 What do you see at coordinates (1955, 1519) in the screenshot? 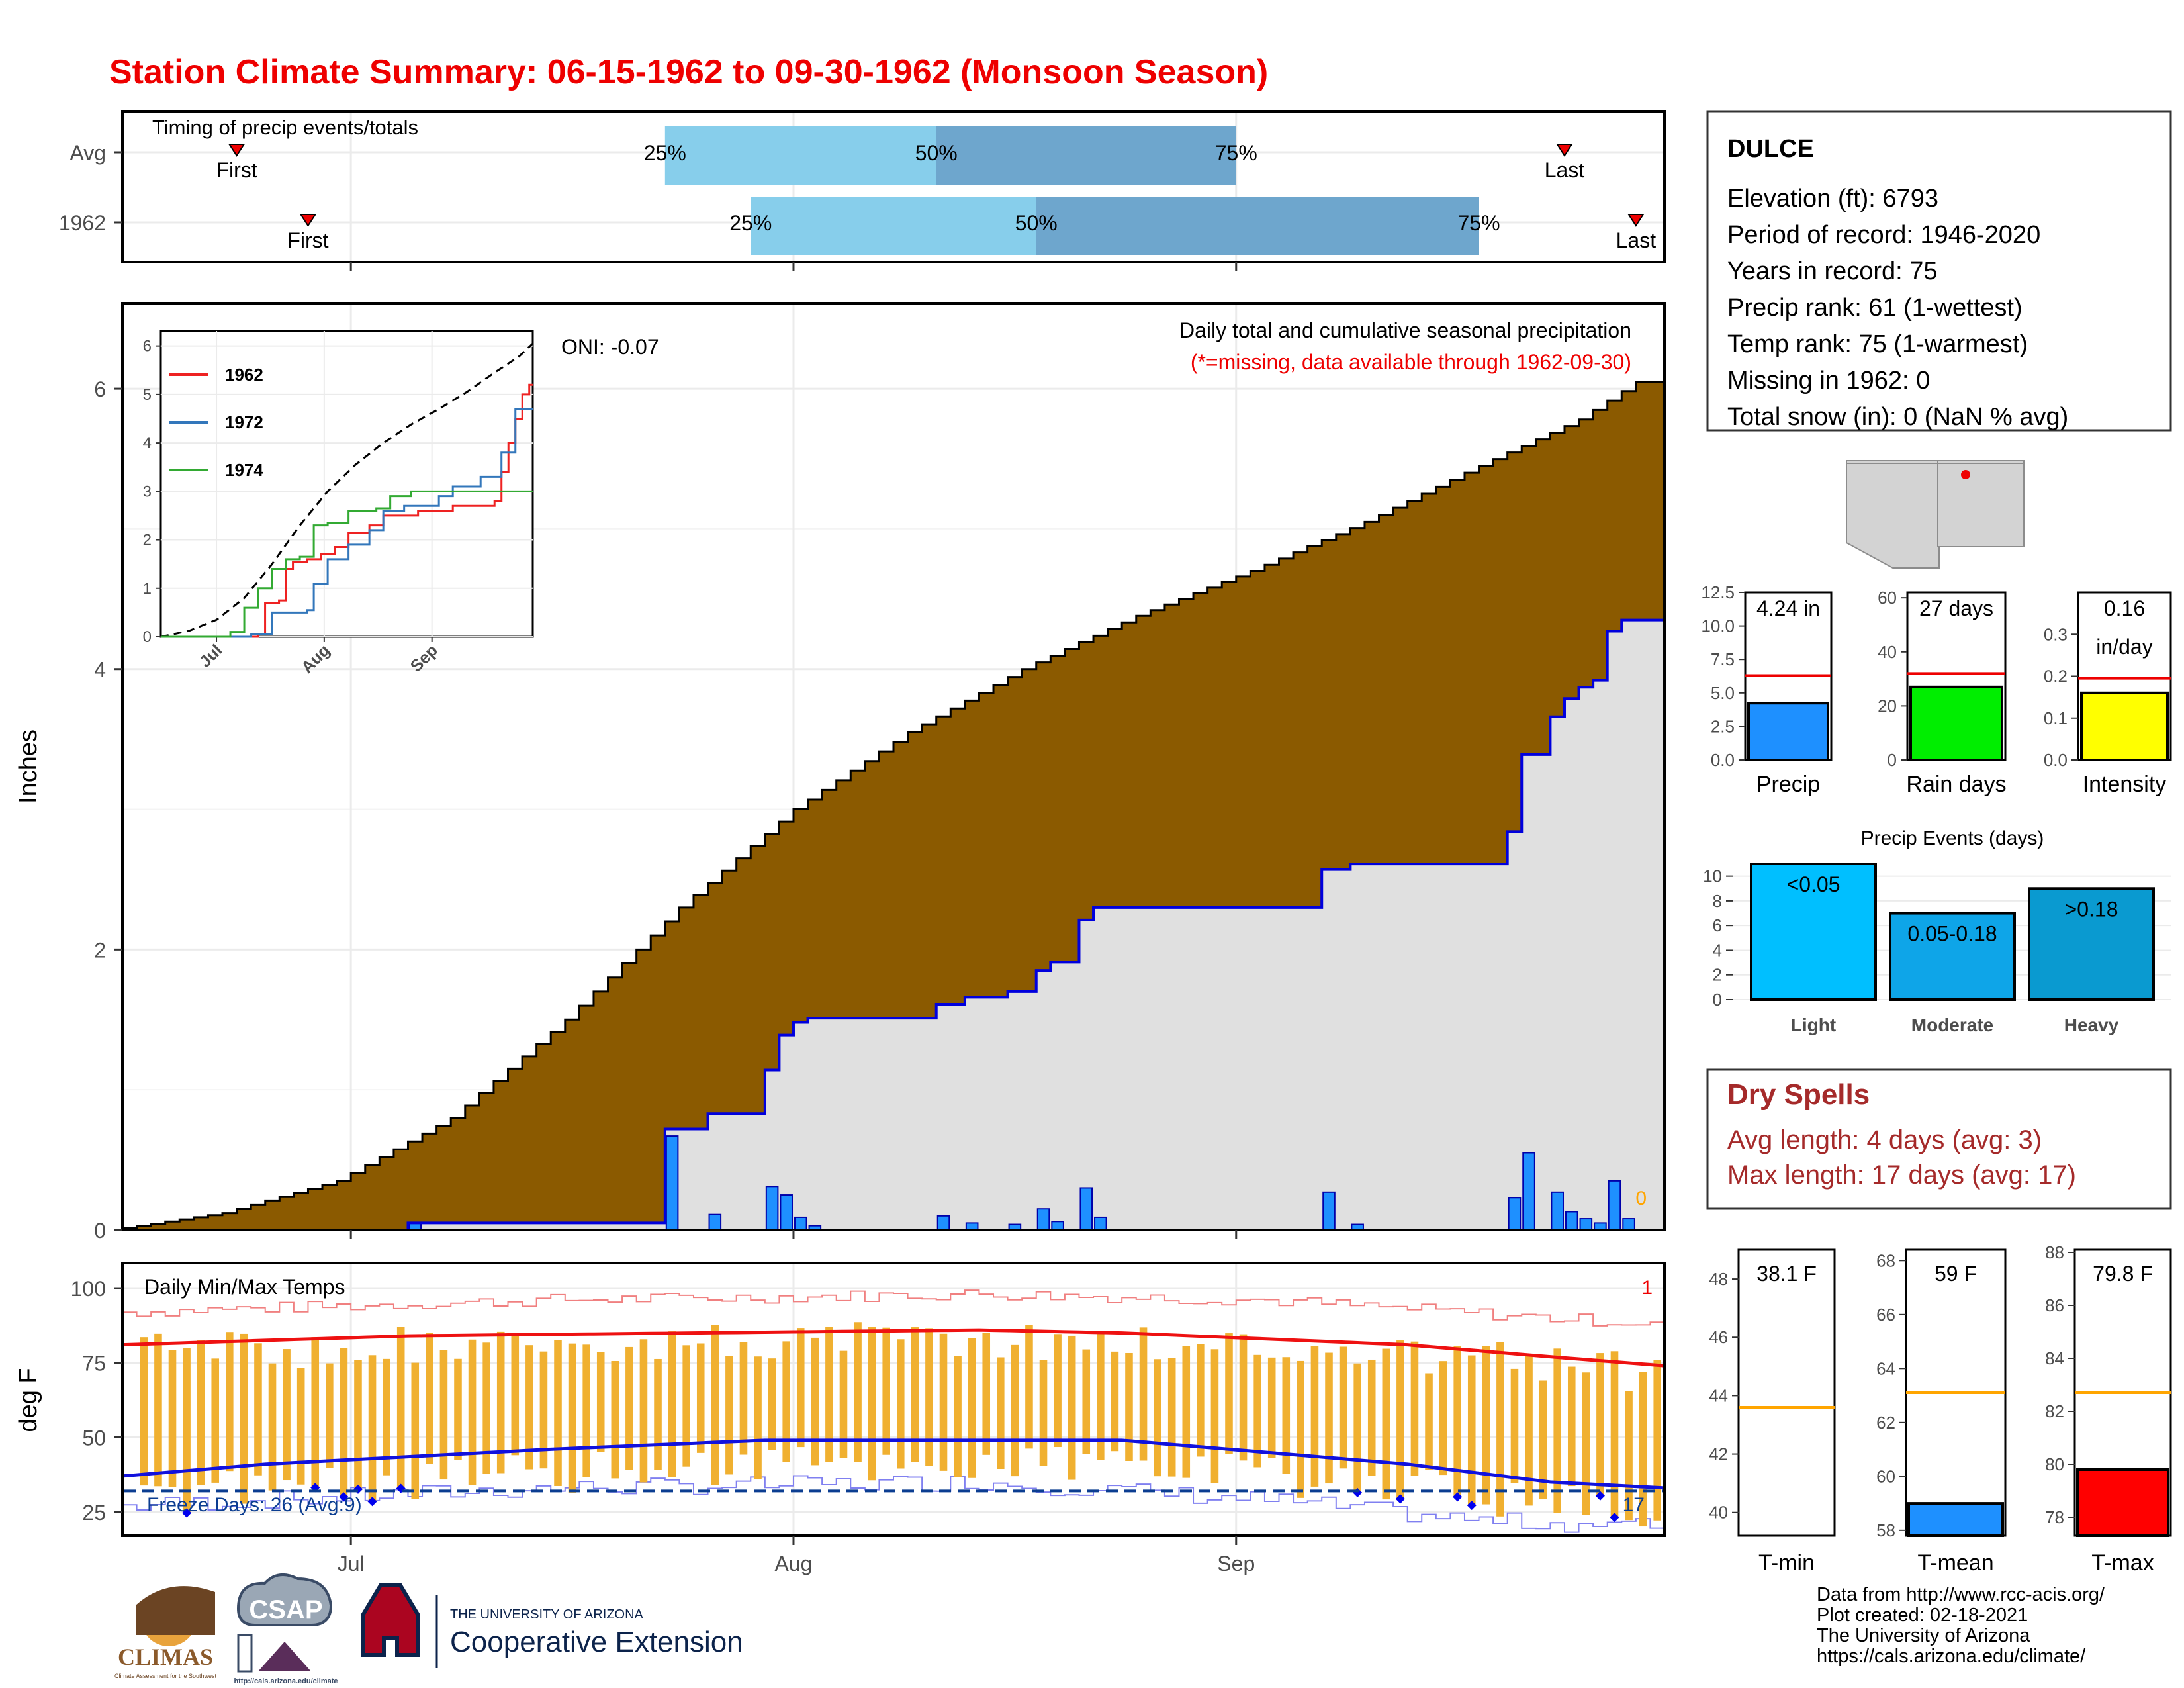
I see `temp-summary-bar-T-mean` at bounding box center [1955, 1519].